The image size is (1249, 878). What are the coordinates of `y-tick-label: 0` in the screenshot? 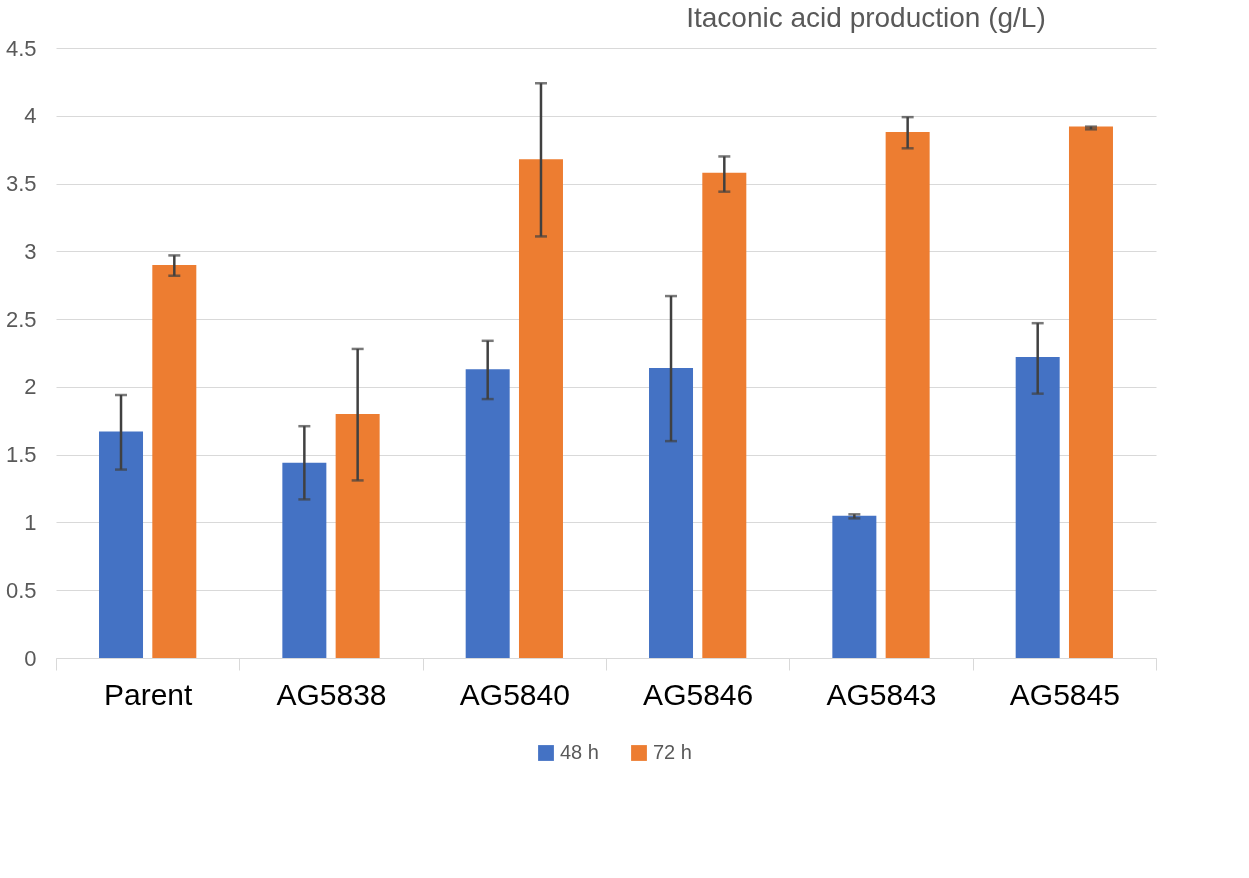 It's located at (30, 658).